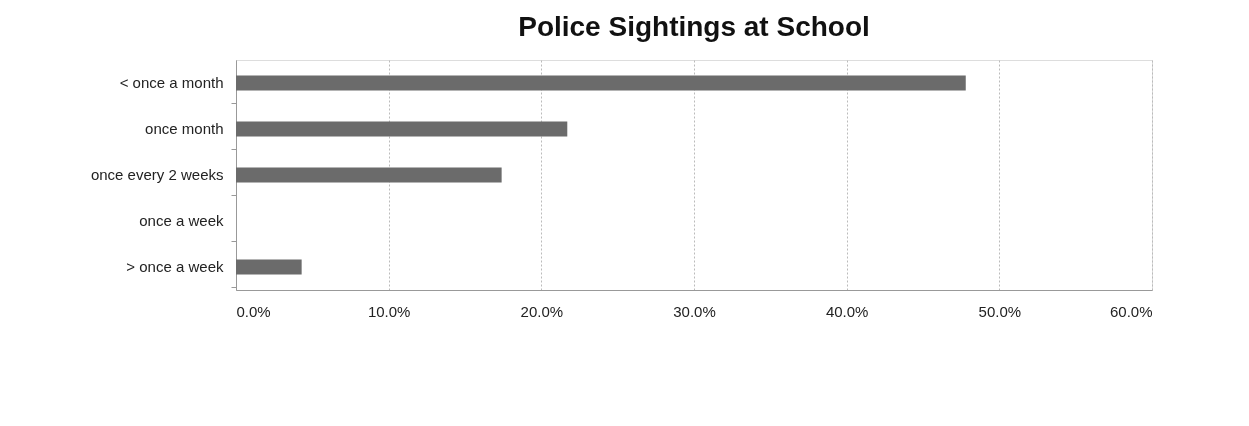 This screenshot has height=426, width=1249. What do you see at coordinates (175, 266) in the screenshot?
I see `y-tick-label: > once a week` at bounding box center [175, 266].